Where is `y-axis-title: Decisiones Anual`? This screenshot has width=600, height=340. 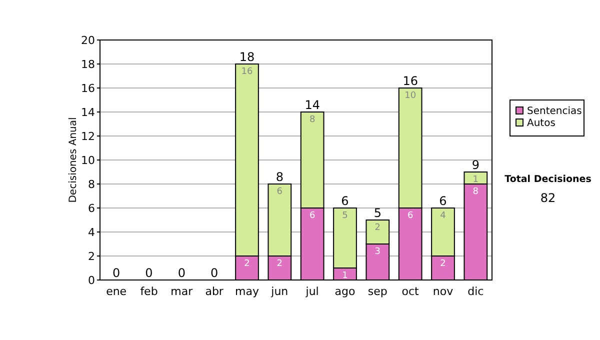
y-axis-title: Decisiones Anual is located at coordinates (73, 160).